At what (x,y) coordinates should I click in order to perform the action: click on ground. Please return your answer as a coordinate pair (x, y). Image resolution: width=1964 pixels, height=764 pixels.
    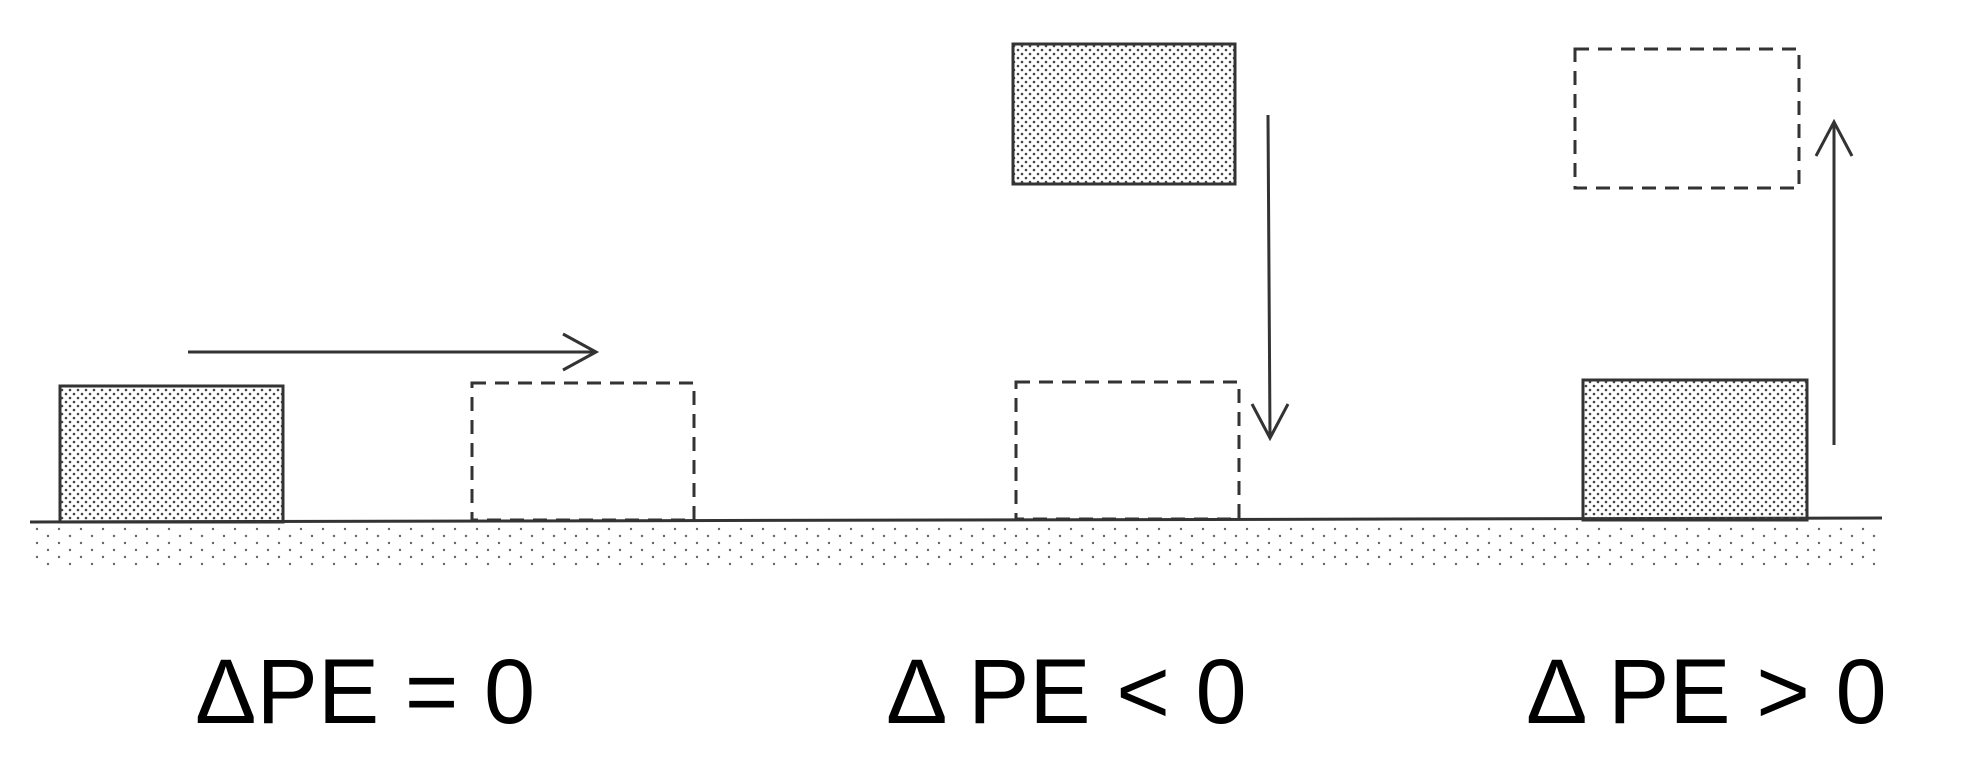
    Looking at the image, I should click on (956, 541).